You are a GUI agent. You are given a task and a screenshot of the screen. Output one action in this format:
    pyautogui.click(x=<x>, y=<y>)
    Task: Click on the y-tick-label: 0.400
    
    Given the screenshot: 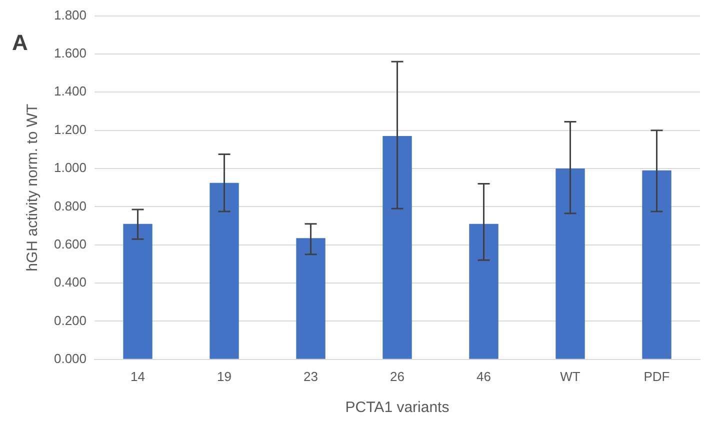 What is the action you would take?
    pyautogui.click(x=70, y=282)
    